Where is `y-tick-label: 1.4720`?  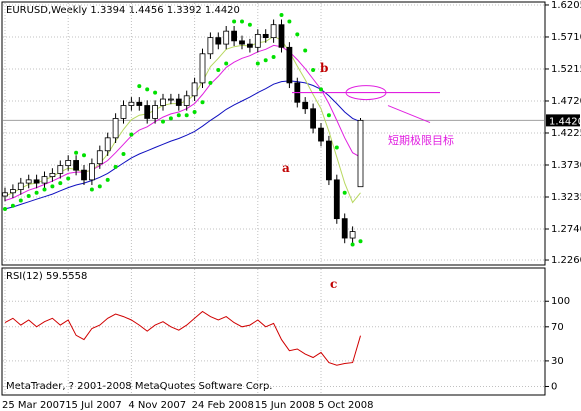
y-tick-label: 1.4720 is located at coordinates (566, 101).